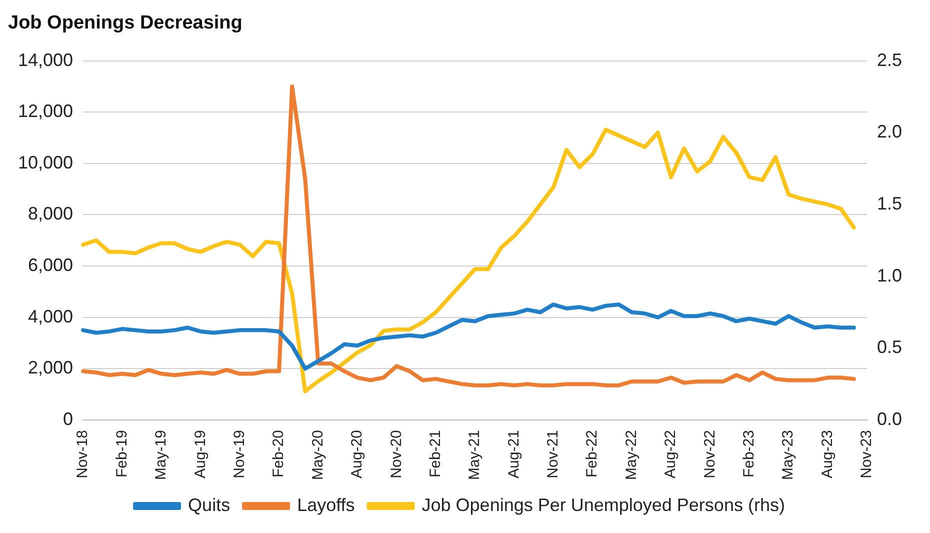 This screenshot has height=533, width=930. Describe the element at coordinates (209, 504) in the screenshot. I see `legend-label: Quits` at that location.